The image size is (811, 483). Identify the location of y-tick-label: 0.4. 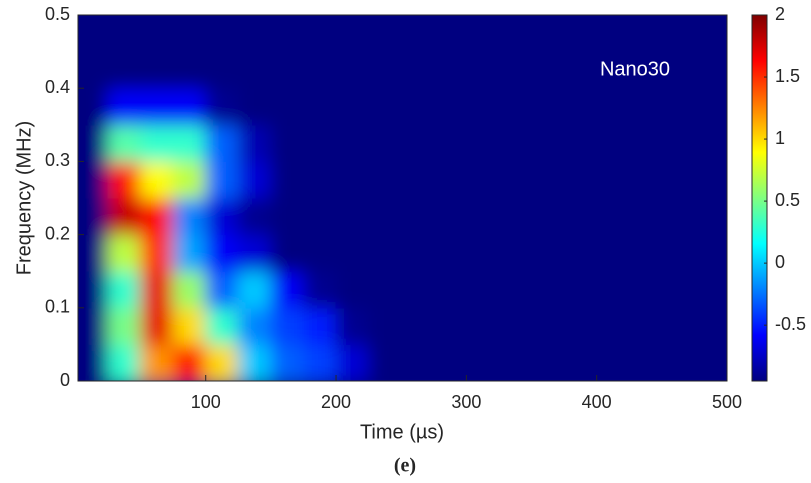
(57, 87).